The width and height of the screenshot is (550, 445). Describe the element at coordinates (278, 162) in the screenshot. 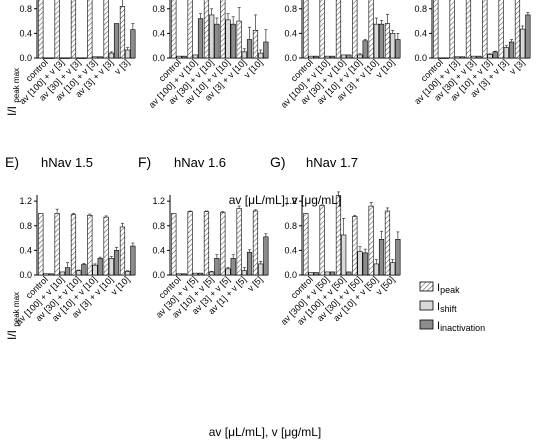

I see `panel-letter: G)` at that location.